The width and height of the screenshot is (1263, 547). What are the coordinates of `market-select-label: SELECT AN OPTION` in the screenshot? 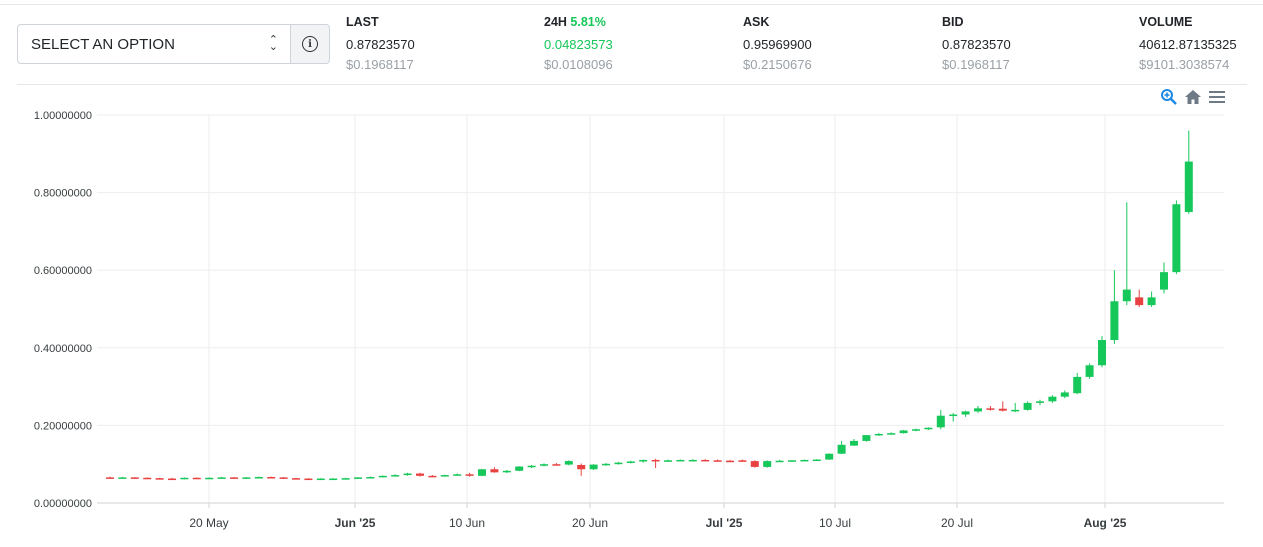 It's located at (103, 44).